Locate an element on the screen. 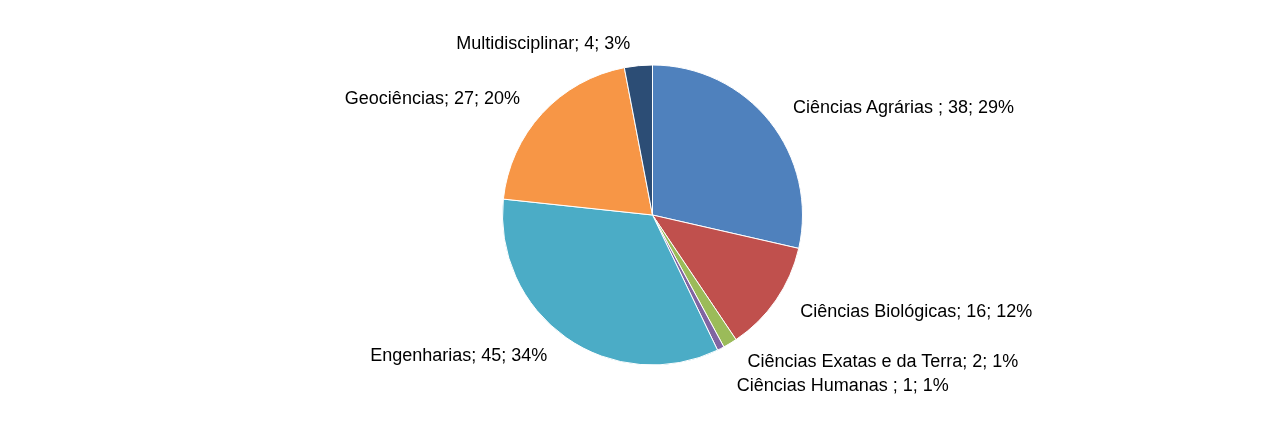  slice-label: Ciências Exatas e da Terra; 2; 1% is located at coordinates (883, 361).